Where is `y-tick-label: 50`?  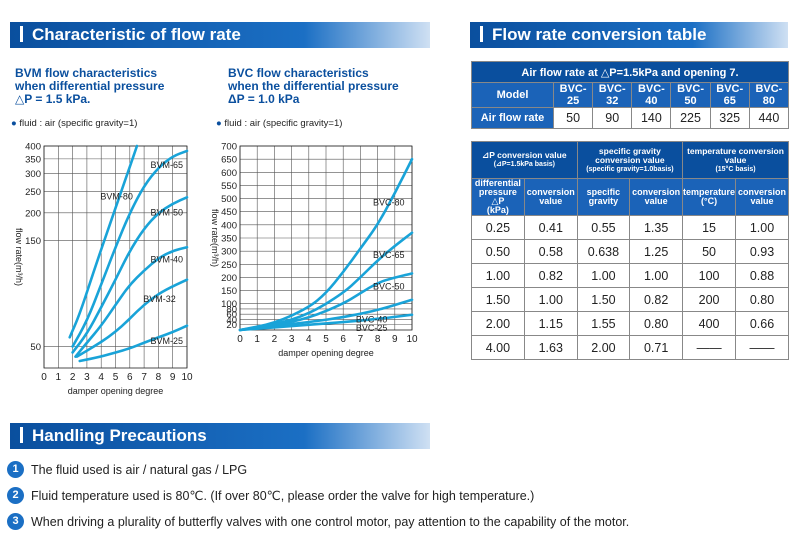 y-tick-label: 50 is located at coordinates (35, 347).